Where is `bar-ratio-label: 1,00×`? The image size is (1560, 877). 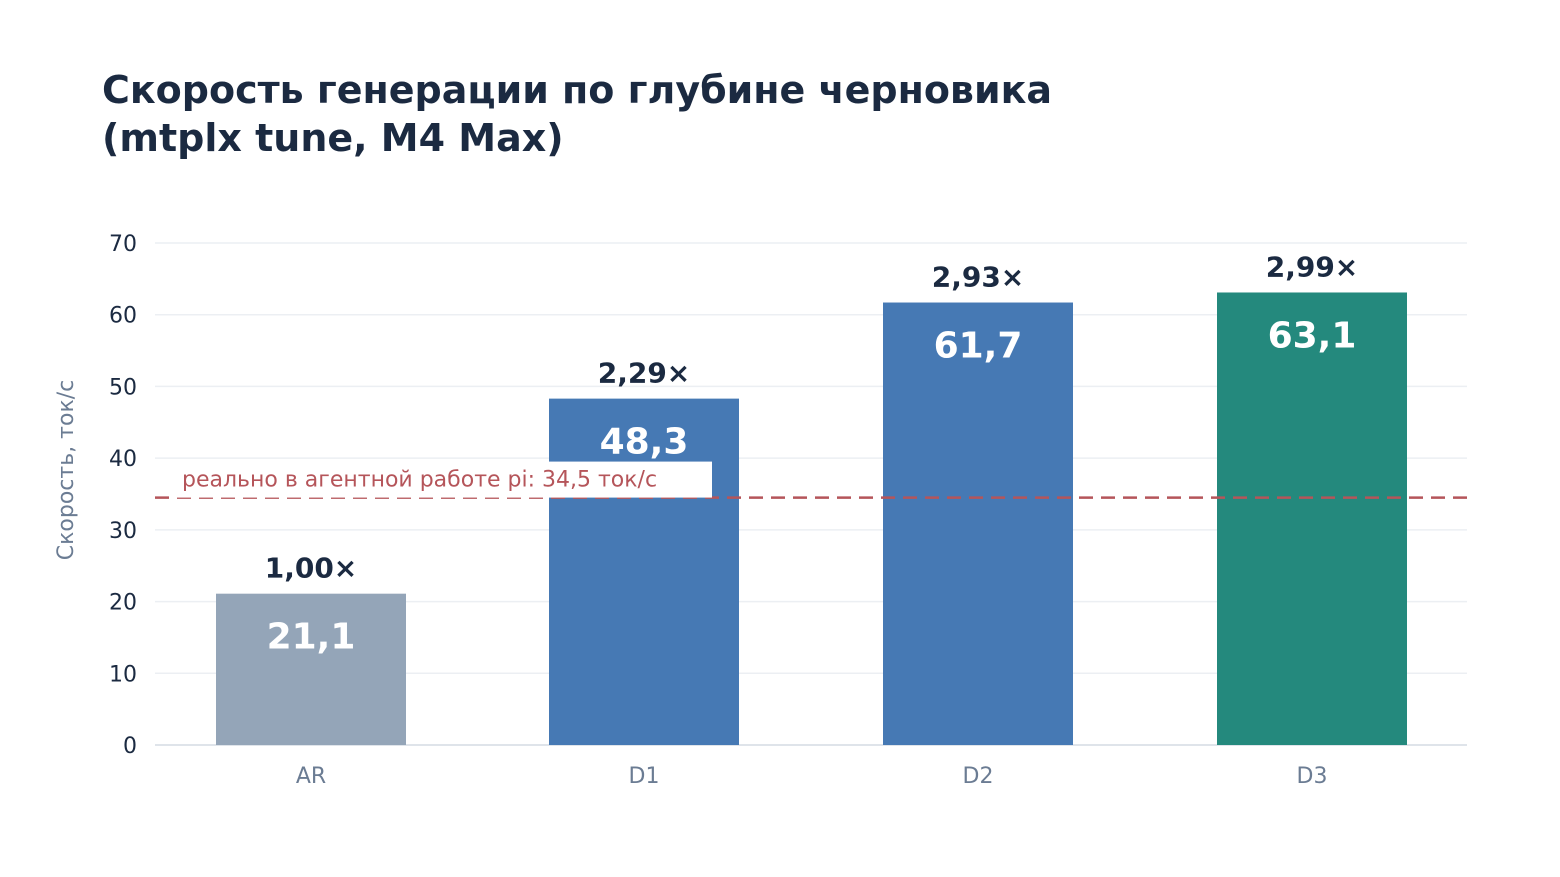 bar-ratio-label: 1,00× is located at coordinates (311, 568).